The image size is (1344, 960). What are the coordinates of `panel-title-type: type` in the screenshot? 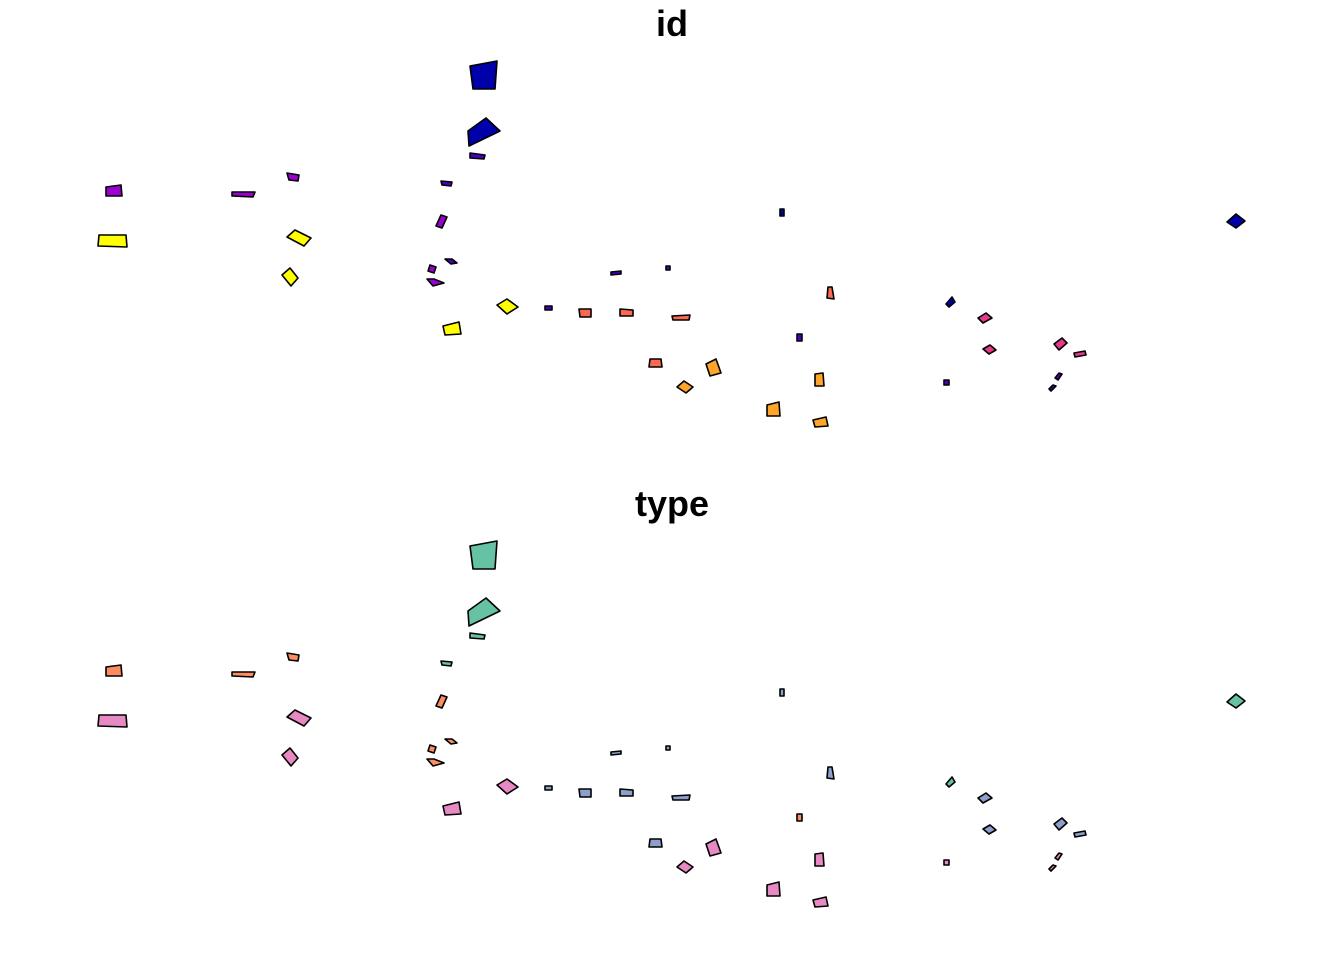 It's located at (672, 503).